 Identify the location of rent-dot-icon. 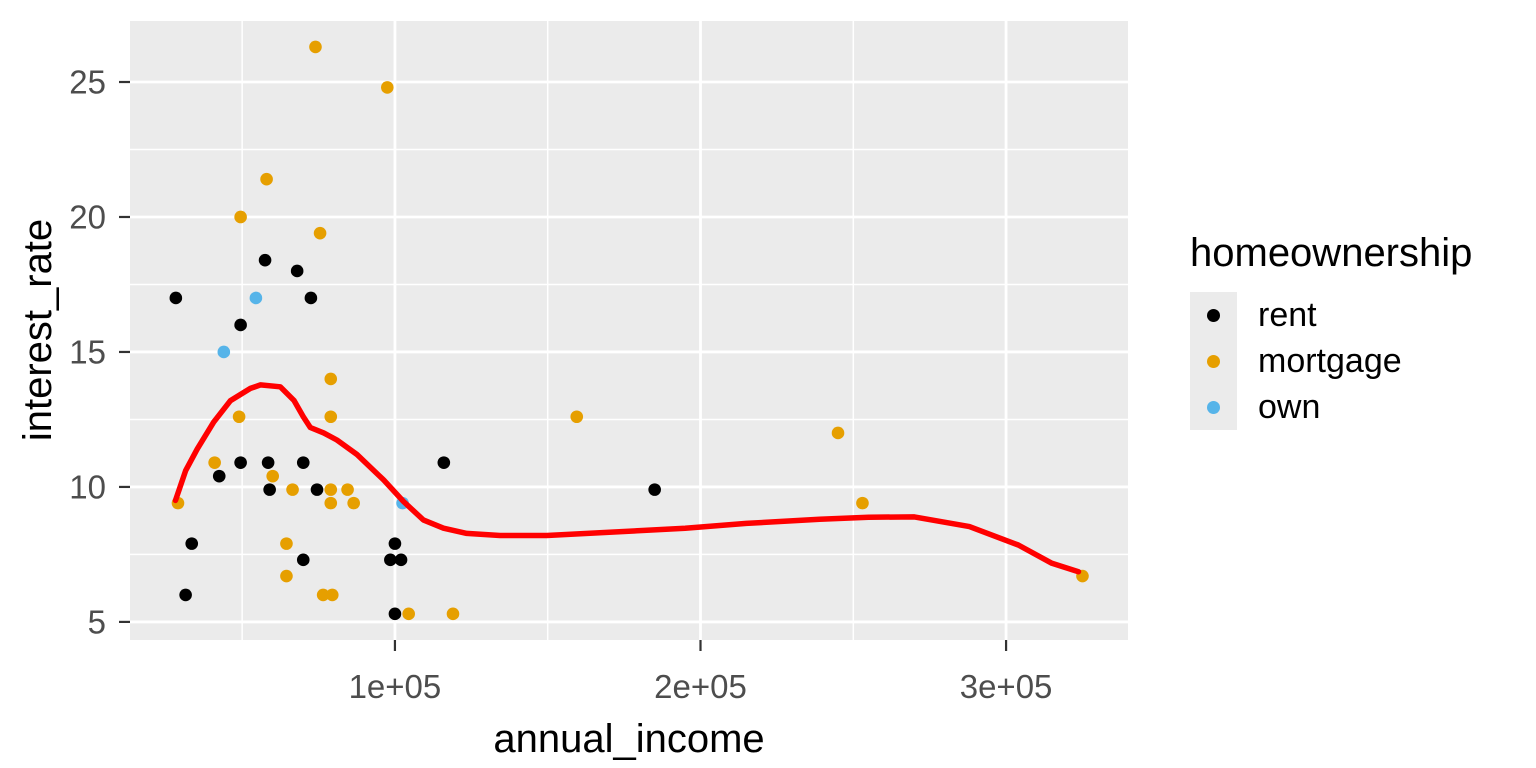
(1213, 315).